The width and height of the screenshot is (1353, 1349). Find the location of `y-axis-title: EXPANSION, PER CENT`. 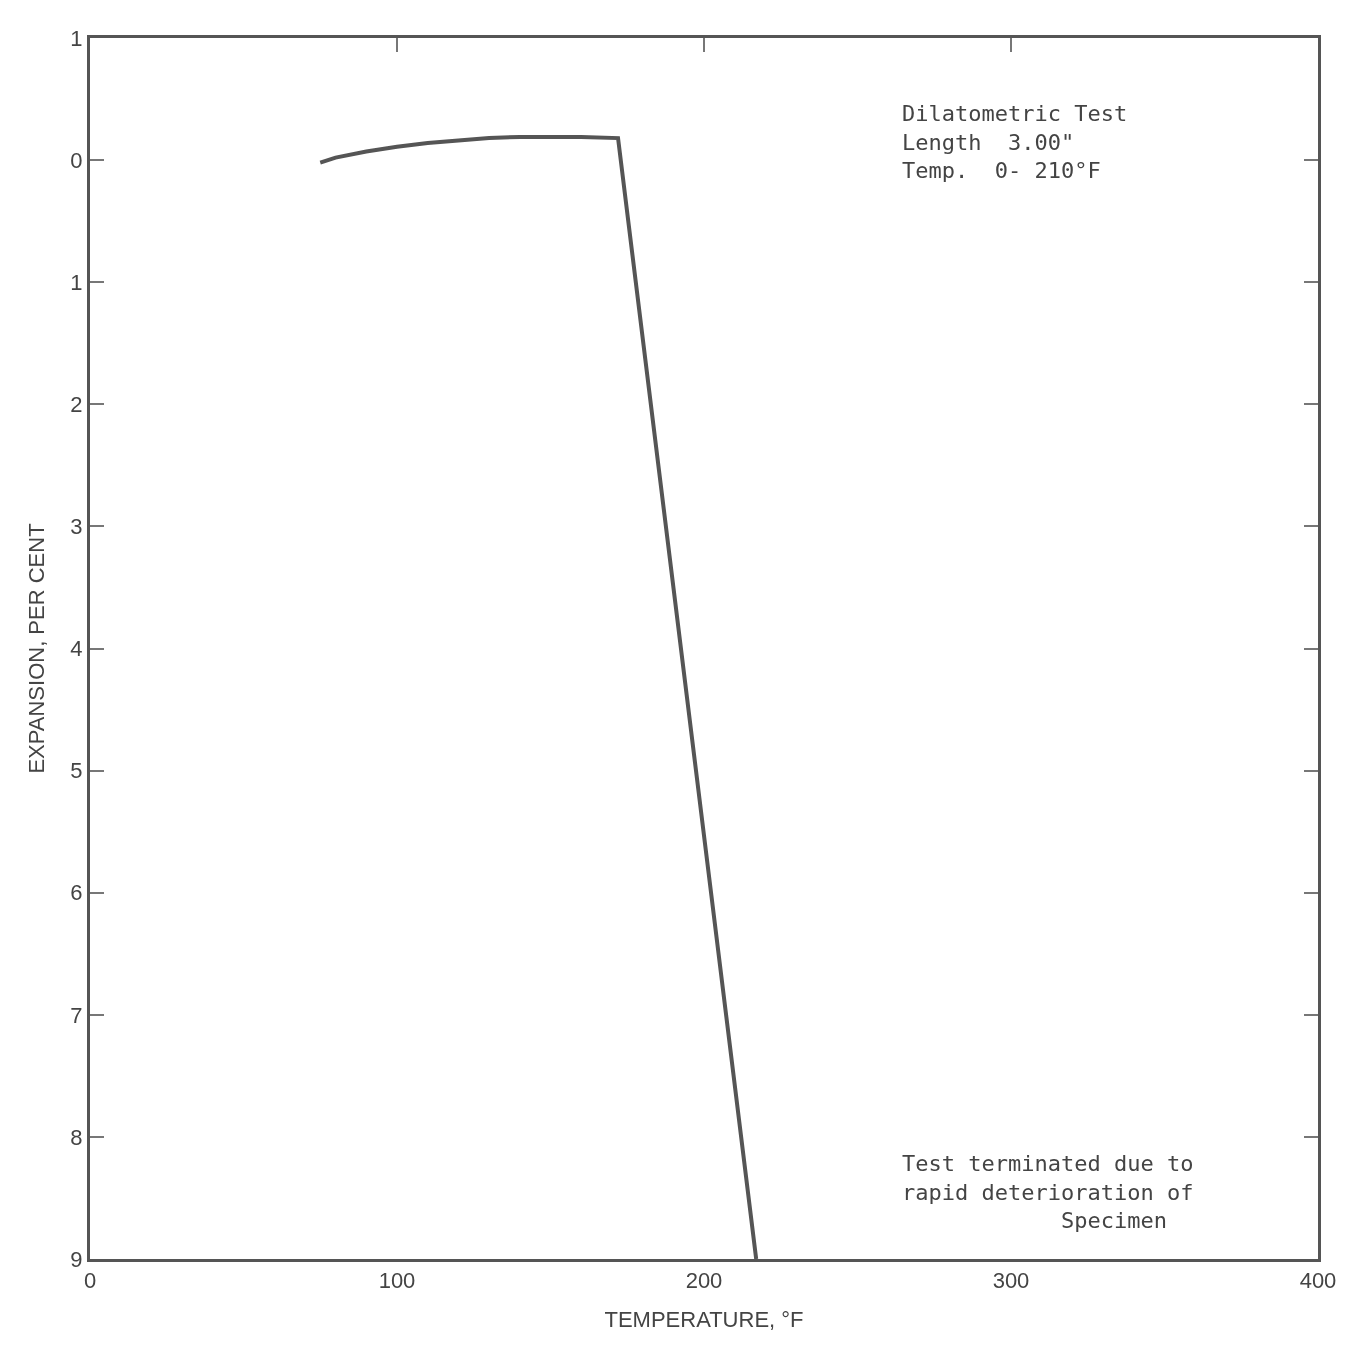

y-axis-title: EXPANSION, PER CENT is located at coordinates (37, 648).